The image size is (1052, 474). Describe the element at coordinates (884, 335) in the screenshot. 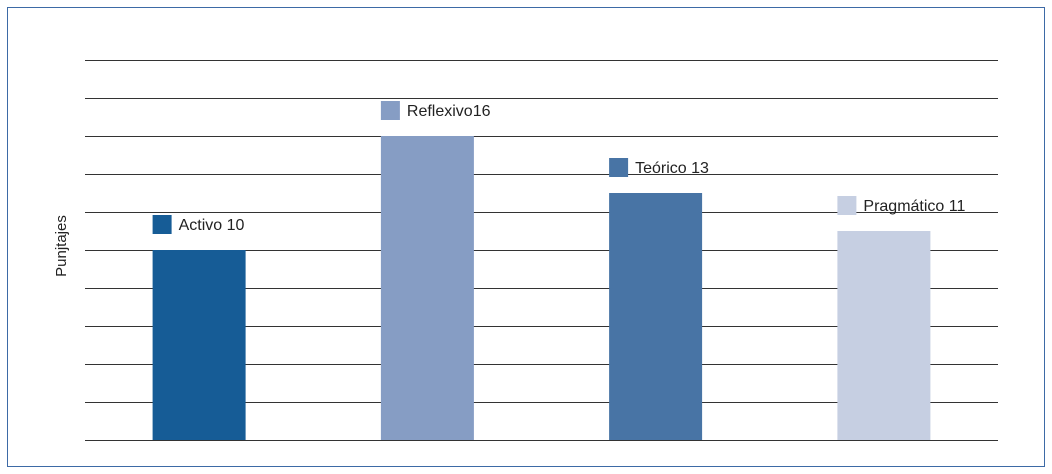

I see `bar-pragmático` at that location.